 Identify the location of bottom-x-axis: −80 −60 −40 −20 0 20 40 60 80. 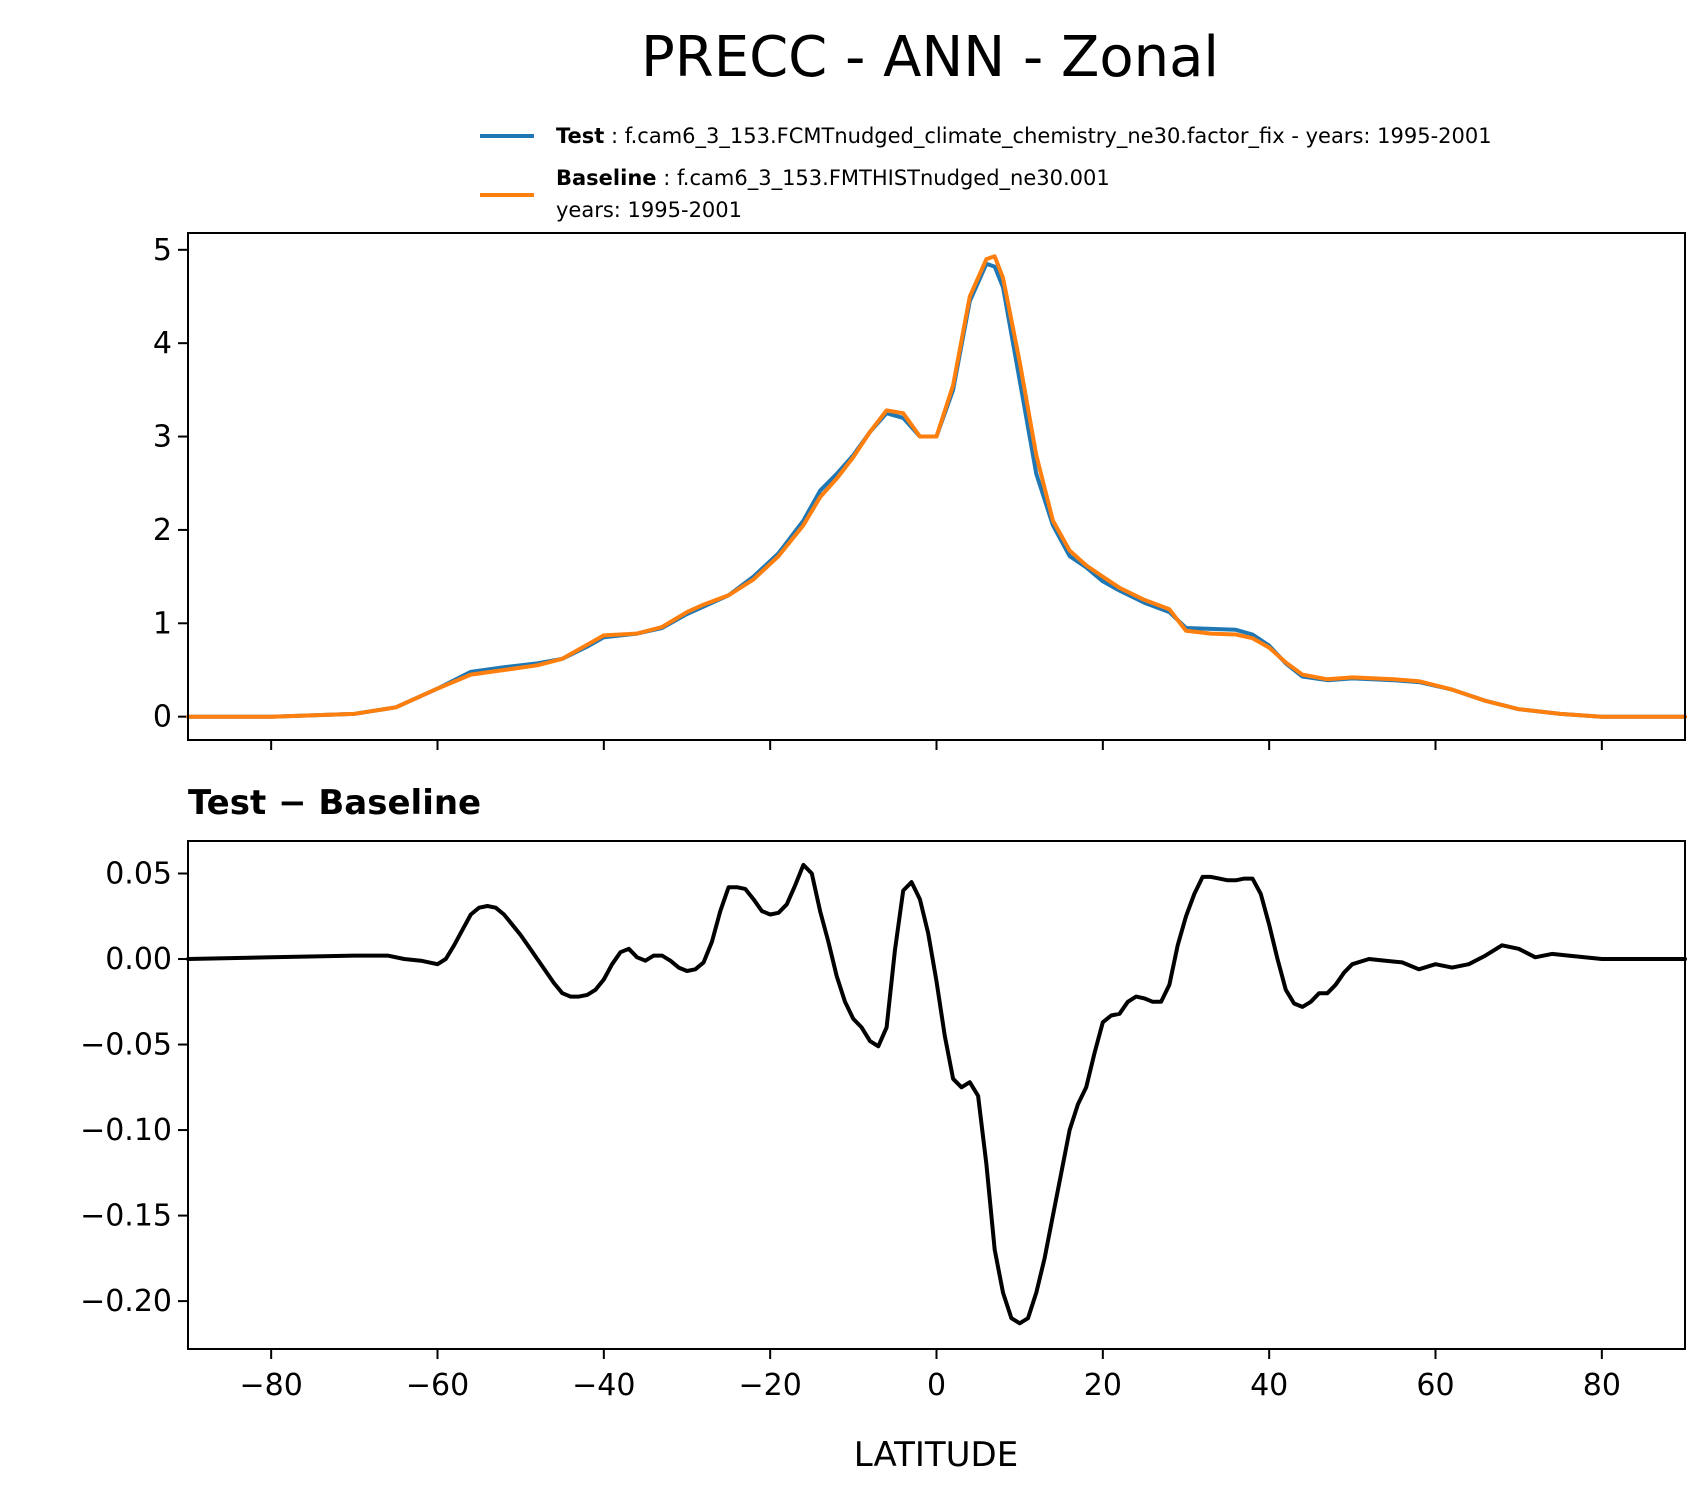
(930, 1376).